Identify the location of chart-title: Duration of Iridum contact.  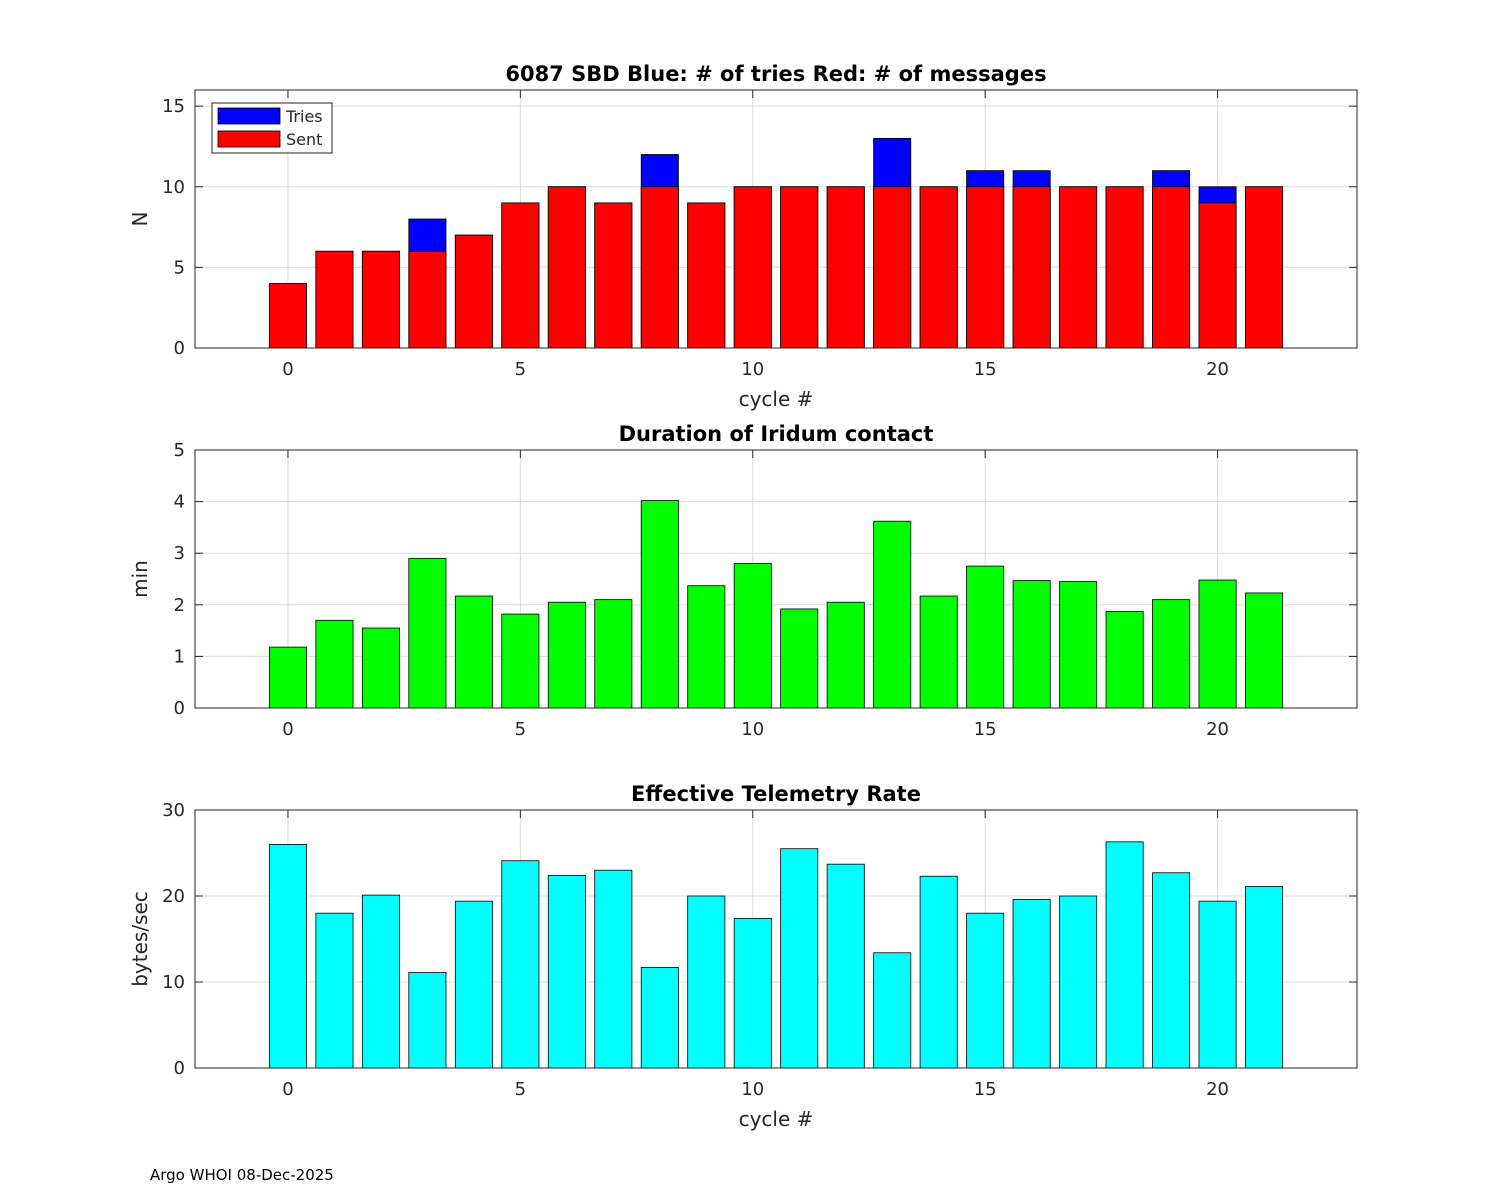
(776, 434).